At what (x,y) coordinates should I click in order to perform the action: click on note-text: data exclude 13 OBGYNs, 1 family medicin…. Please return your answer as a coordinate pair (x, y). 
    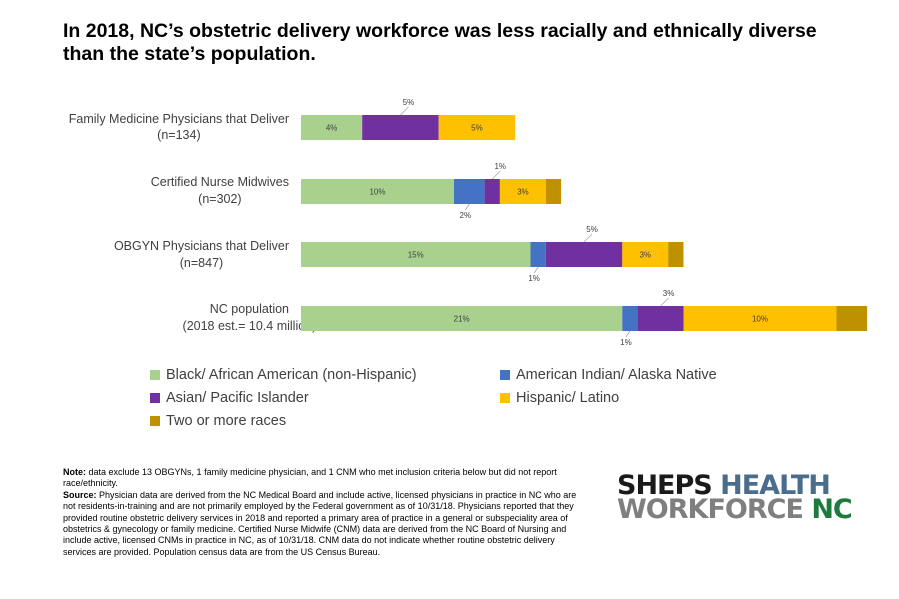
    Looking at the image, I should click on (310, 478).